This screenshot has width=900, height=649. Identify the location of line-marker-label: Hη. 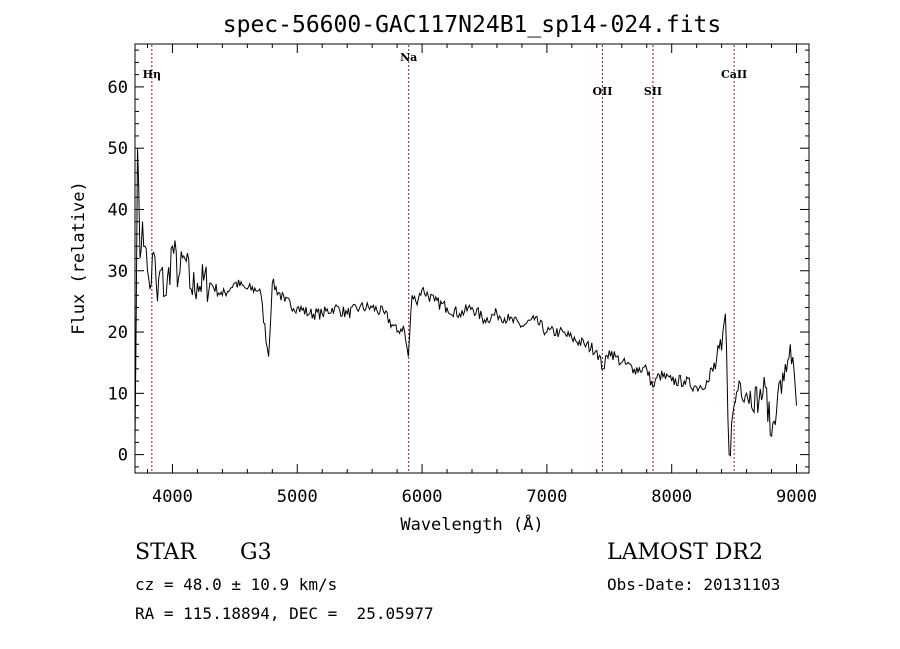
(152, 74).